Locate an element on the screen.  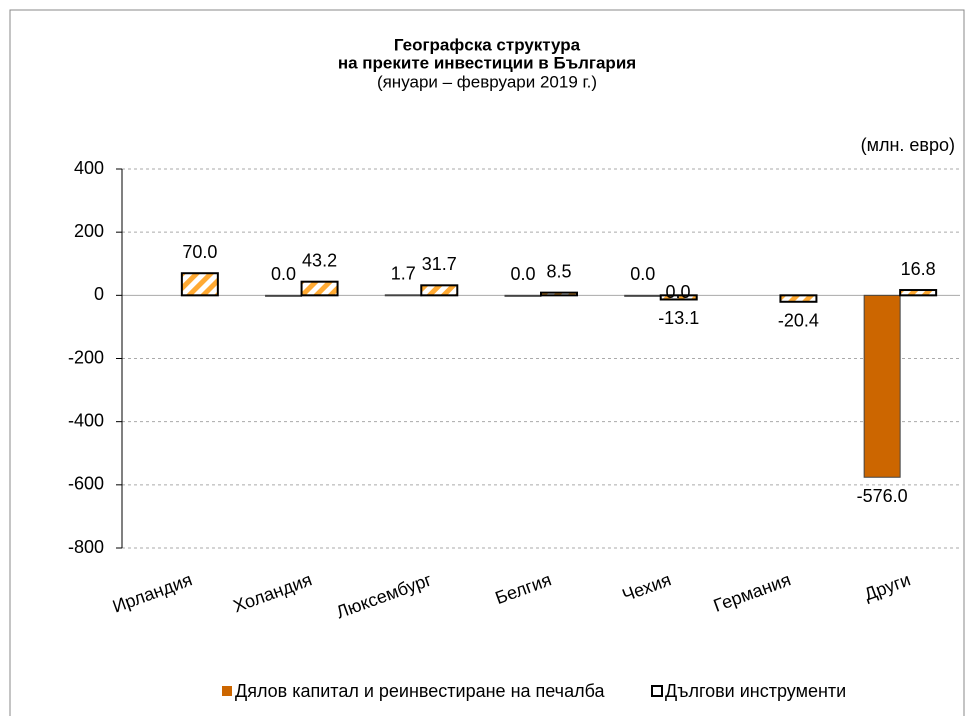
unit-label: (млн. евро) is located at coordinates (908, 145).